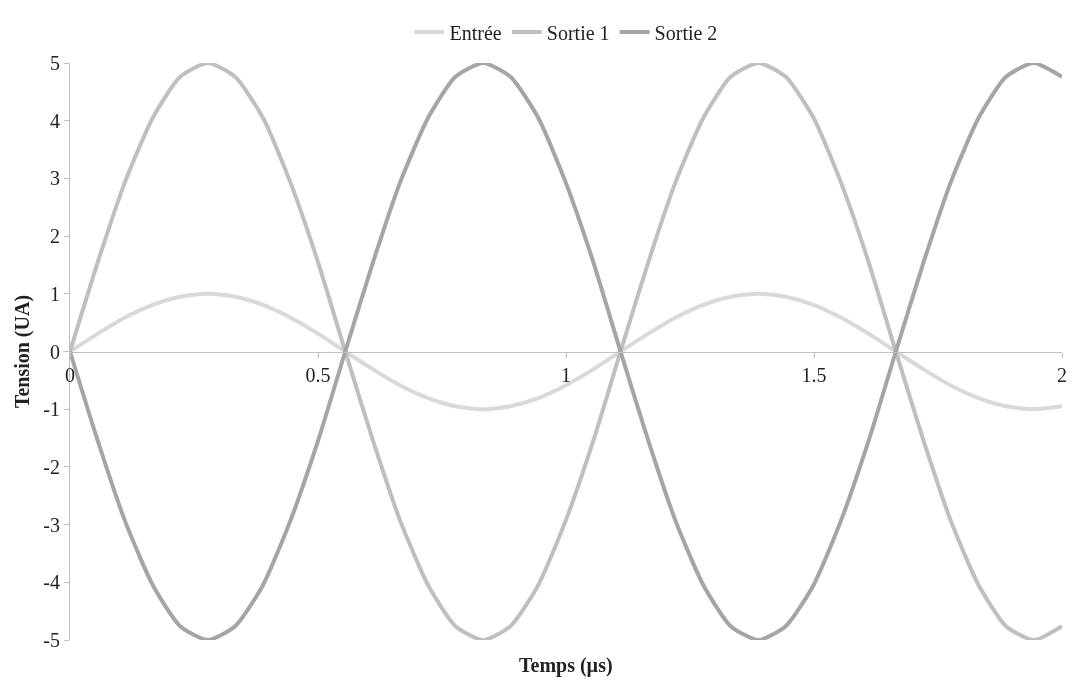 This screenshot has height=690, width=1079. I want to click on legend-label: Sortie 2, so click(686, 32).